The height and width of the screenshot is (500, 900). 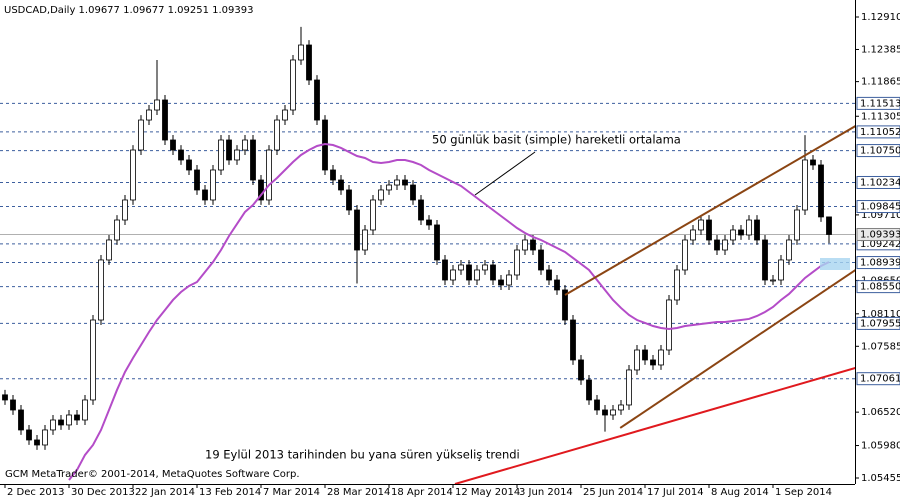 I want to click on x-tick-label: 8 Aug 2014, so click(x=740, y=492).